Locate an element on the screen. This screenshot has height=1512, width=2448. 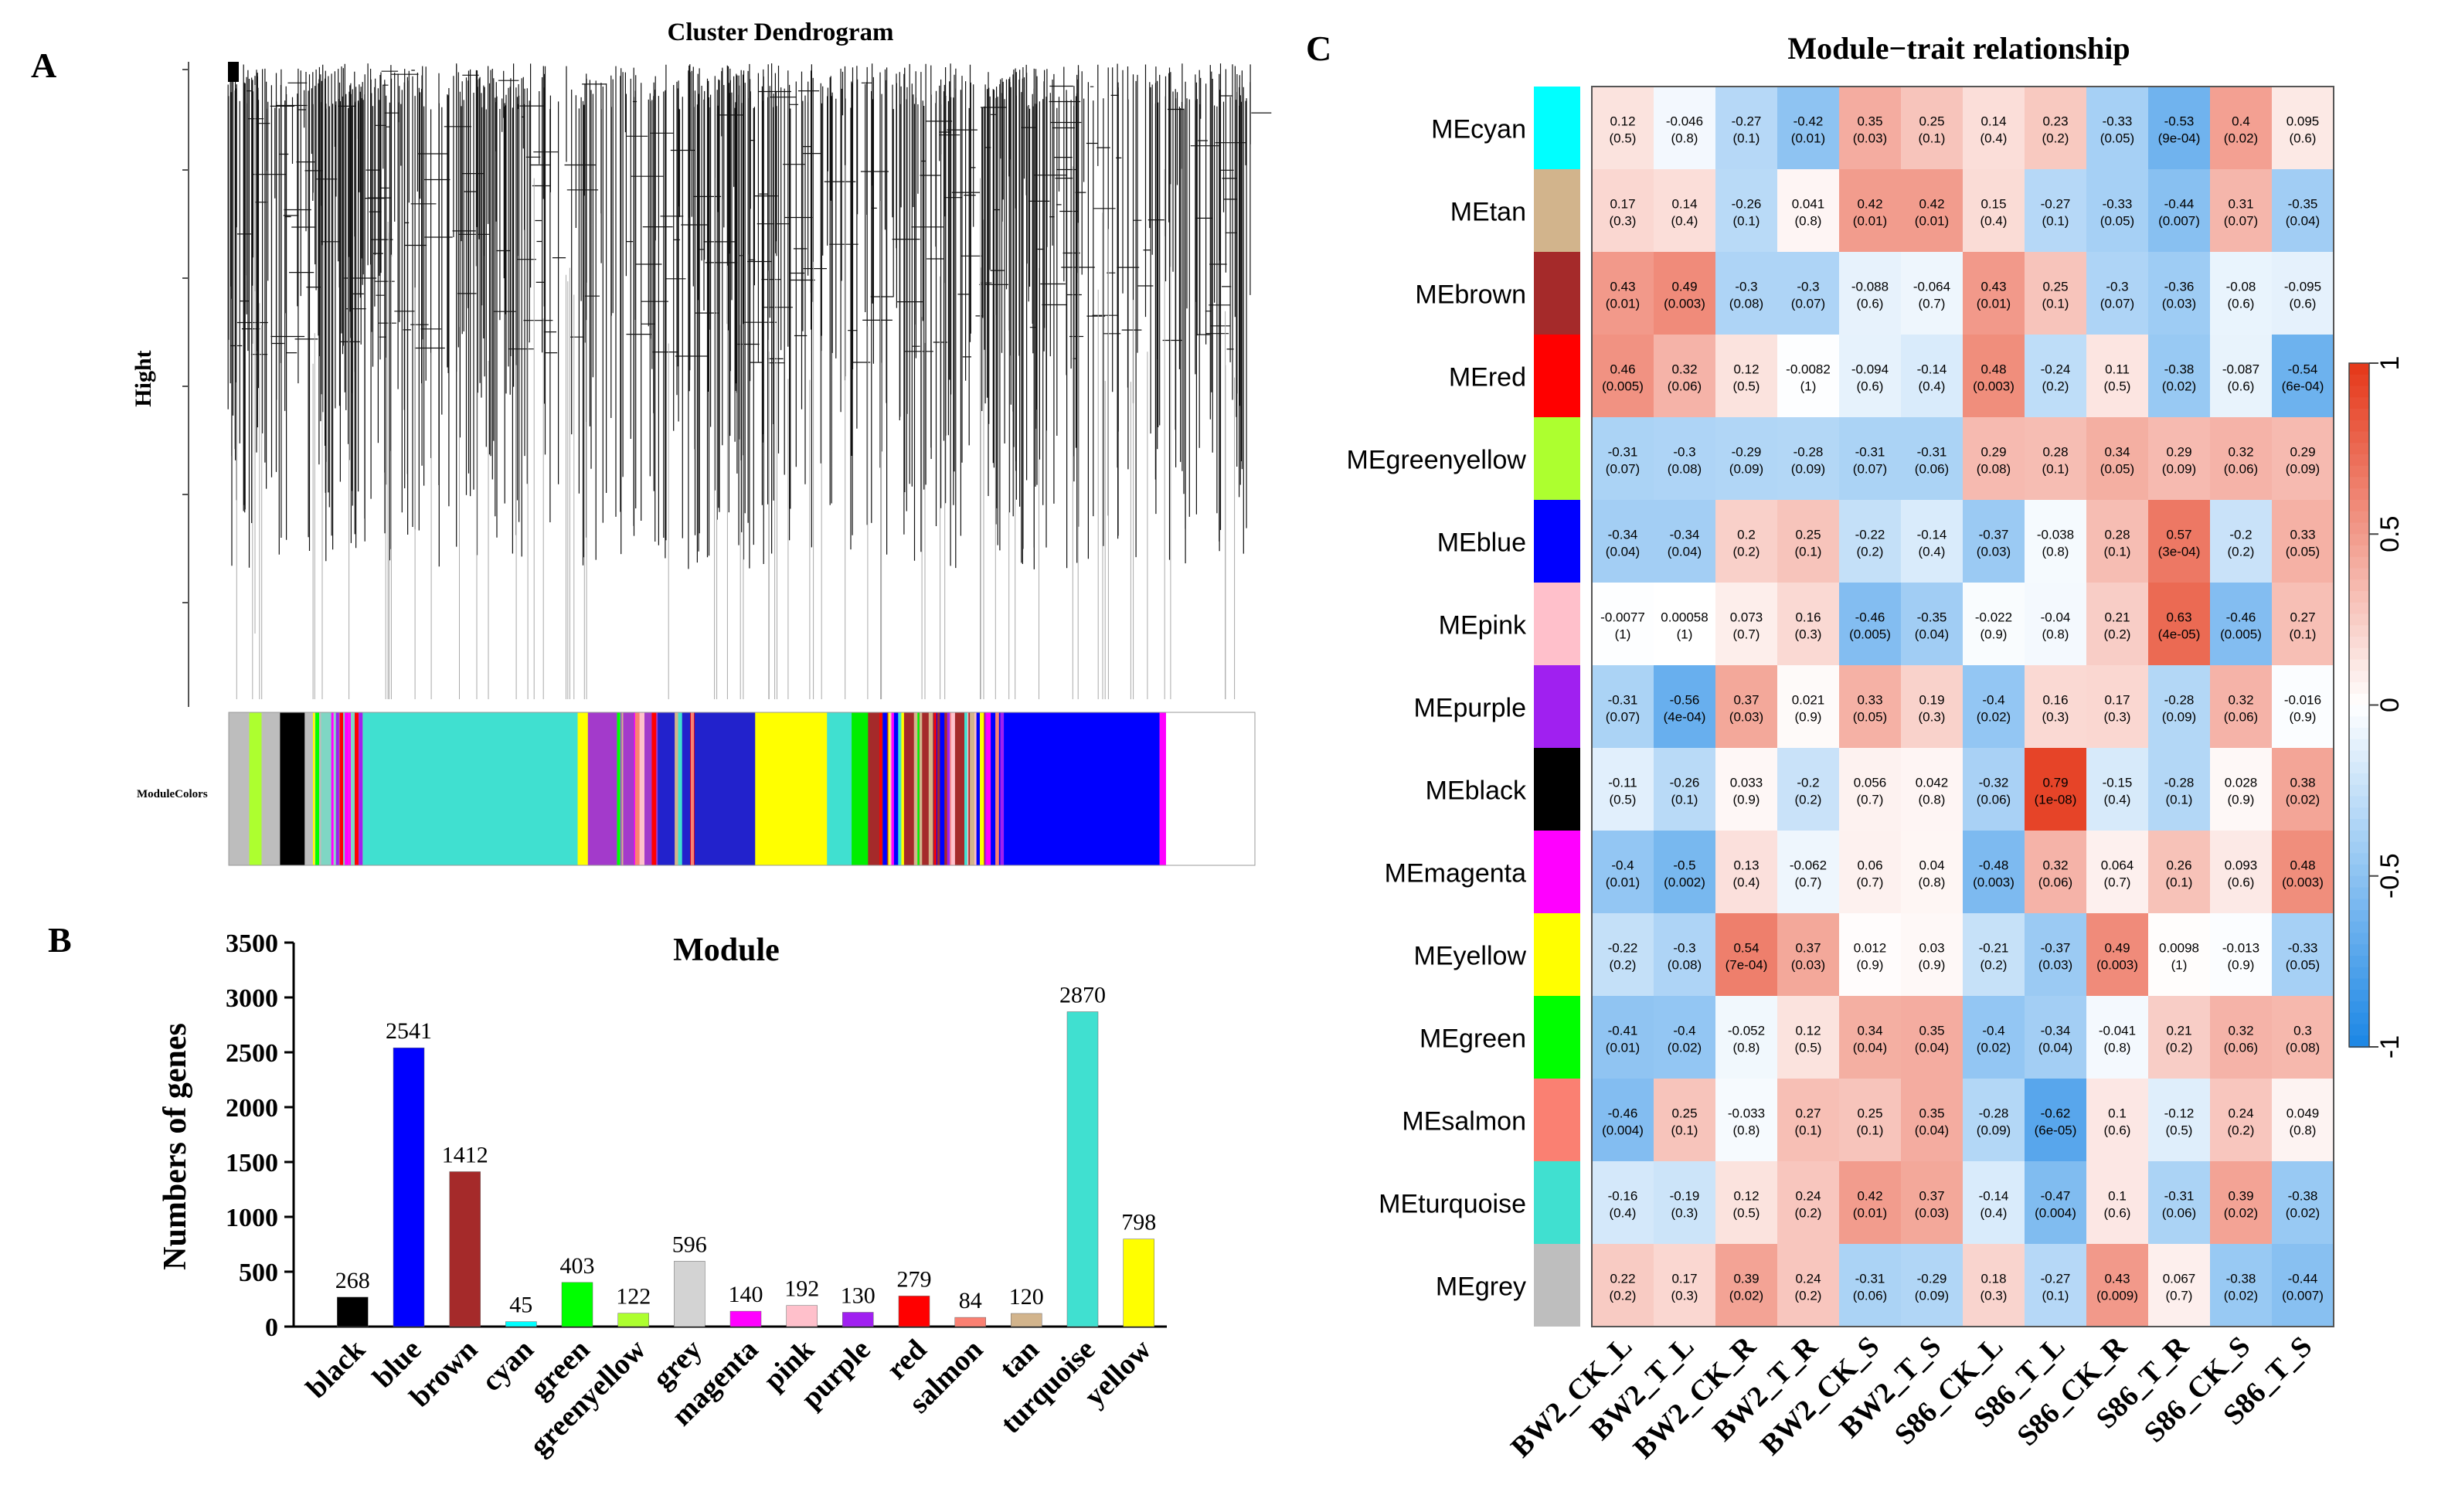
heatmap-title: Module−trait relationship is located at coordinates (1958, 48).